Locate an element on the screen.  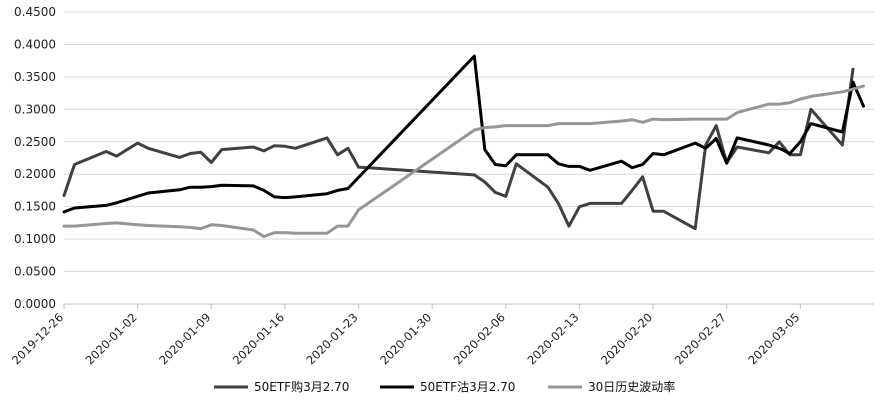
x-tick-label: 2020-01-09 is located at coordinates (184, 338).